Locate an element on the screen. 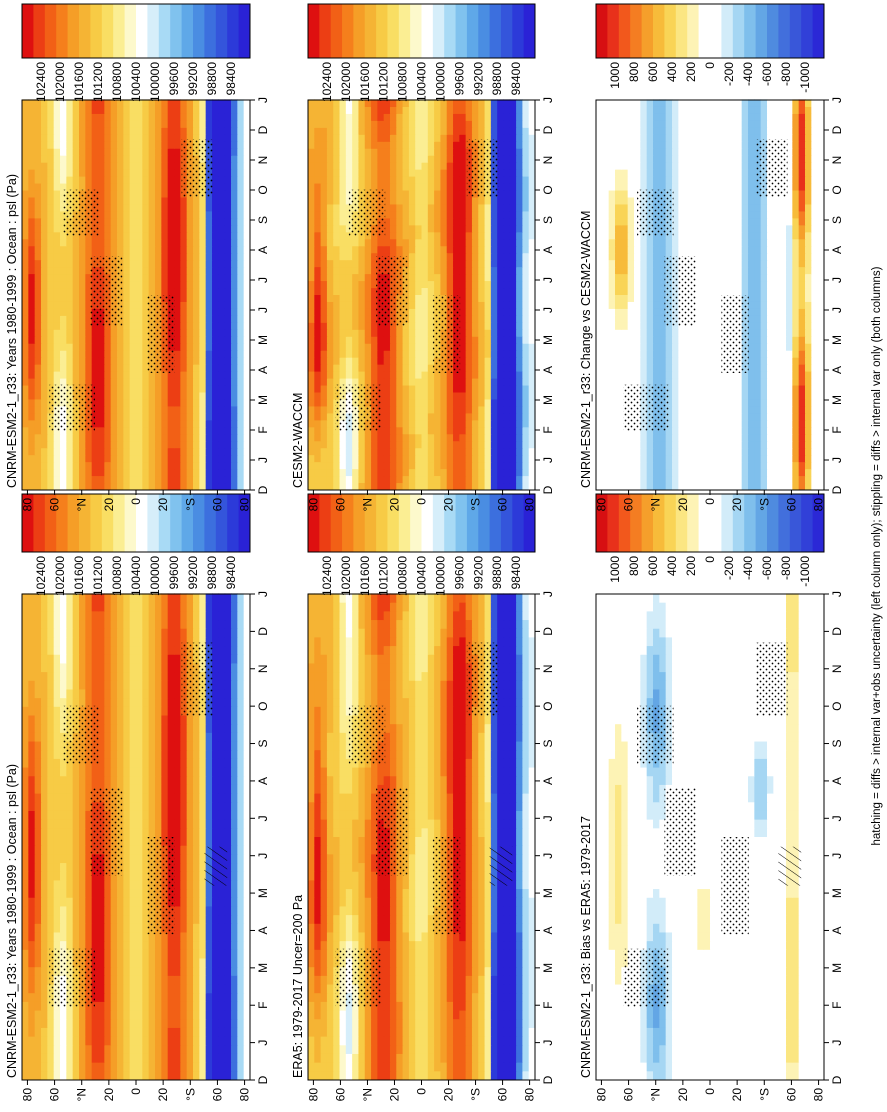 This screenshot has height=1112, width=887. colorbar-label: 102000 is located at coordinates (60, 576).